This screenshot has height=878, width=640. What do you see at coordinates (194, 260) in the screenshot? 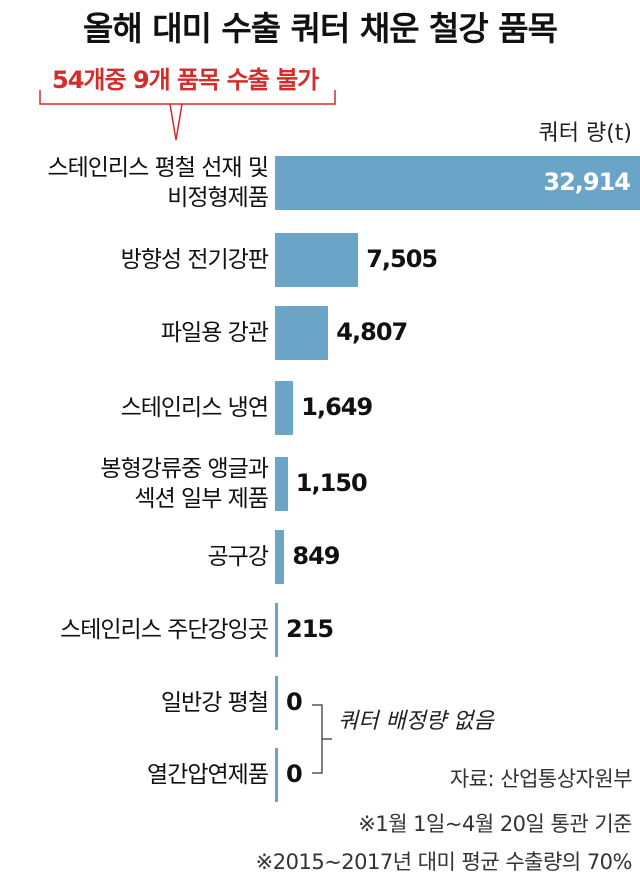
I see `category-label: 방향성 전기강판` at bounding box center [194, 260].